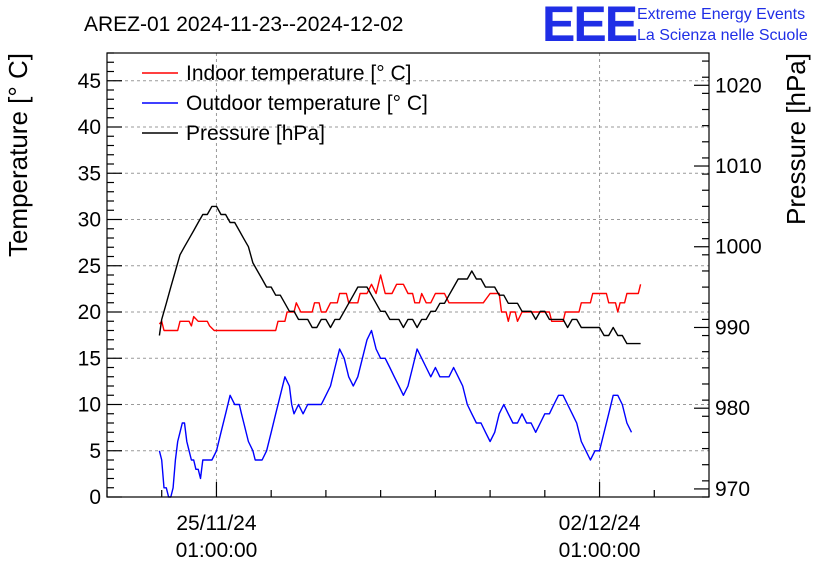  What do you see at coordinates (216, 523) in the screenshot?
I see `x-tick-label-date: 25/11/24` at bounding box center [216, 523].